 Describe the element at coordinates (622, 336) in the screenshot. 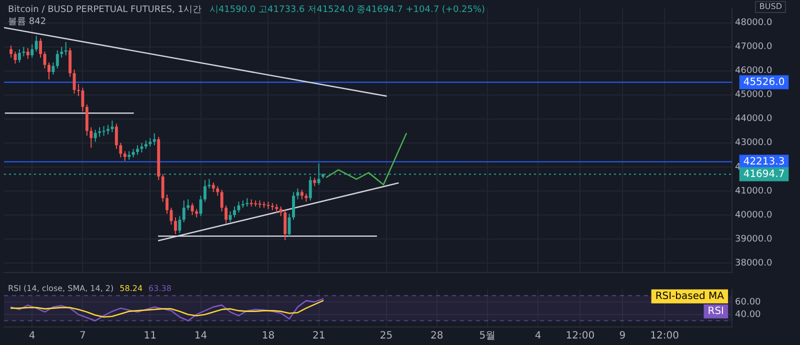

I see `x-tick-label: 9` at that location.